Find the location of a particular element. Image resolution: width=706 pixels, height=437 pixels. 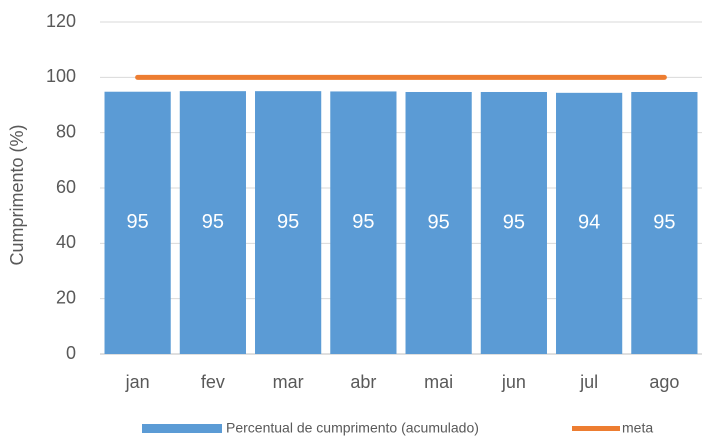

x-tick-label: jul is located at coordinates (588, 382).